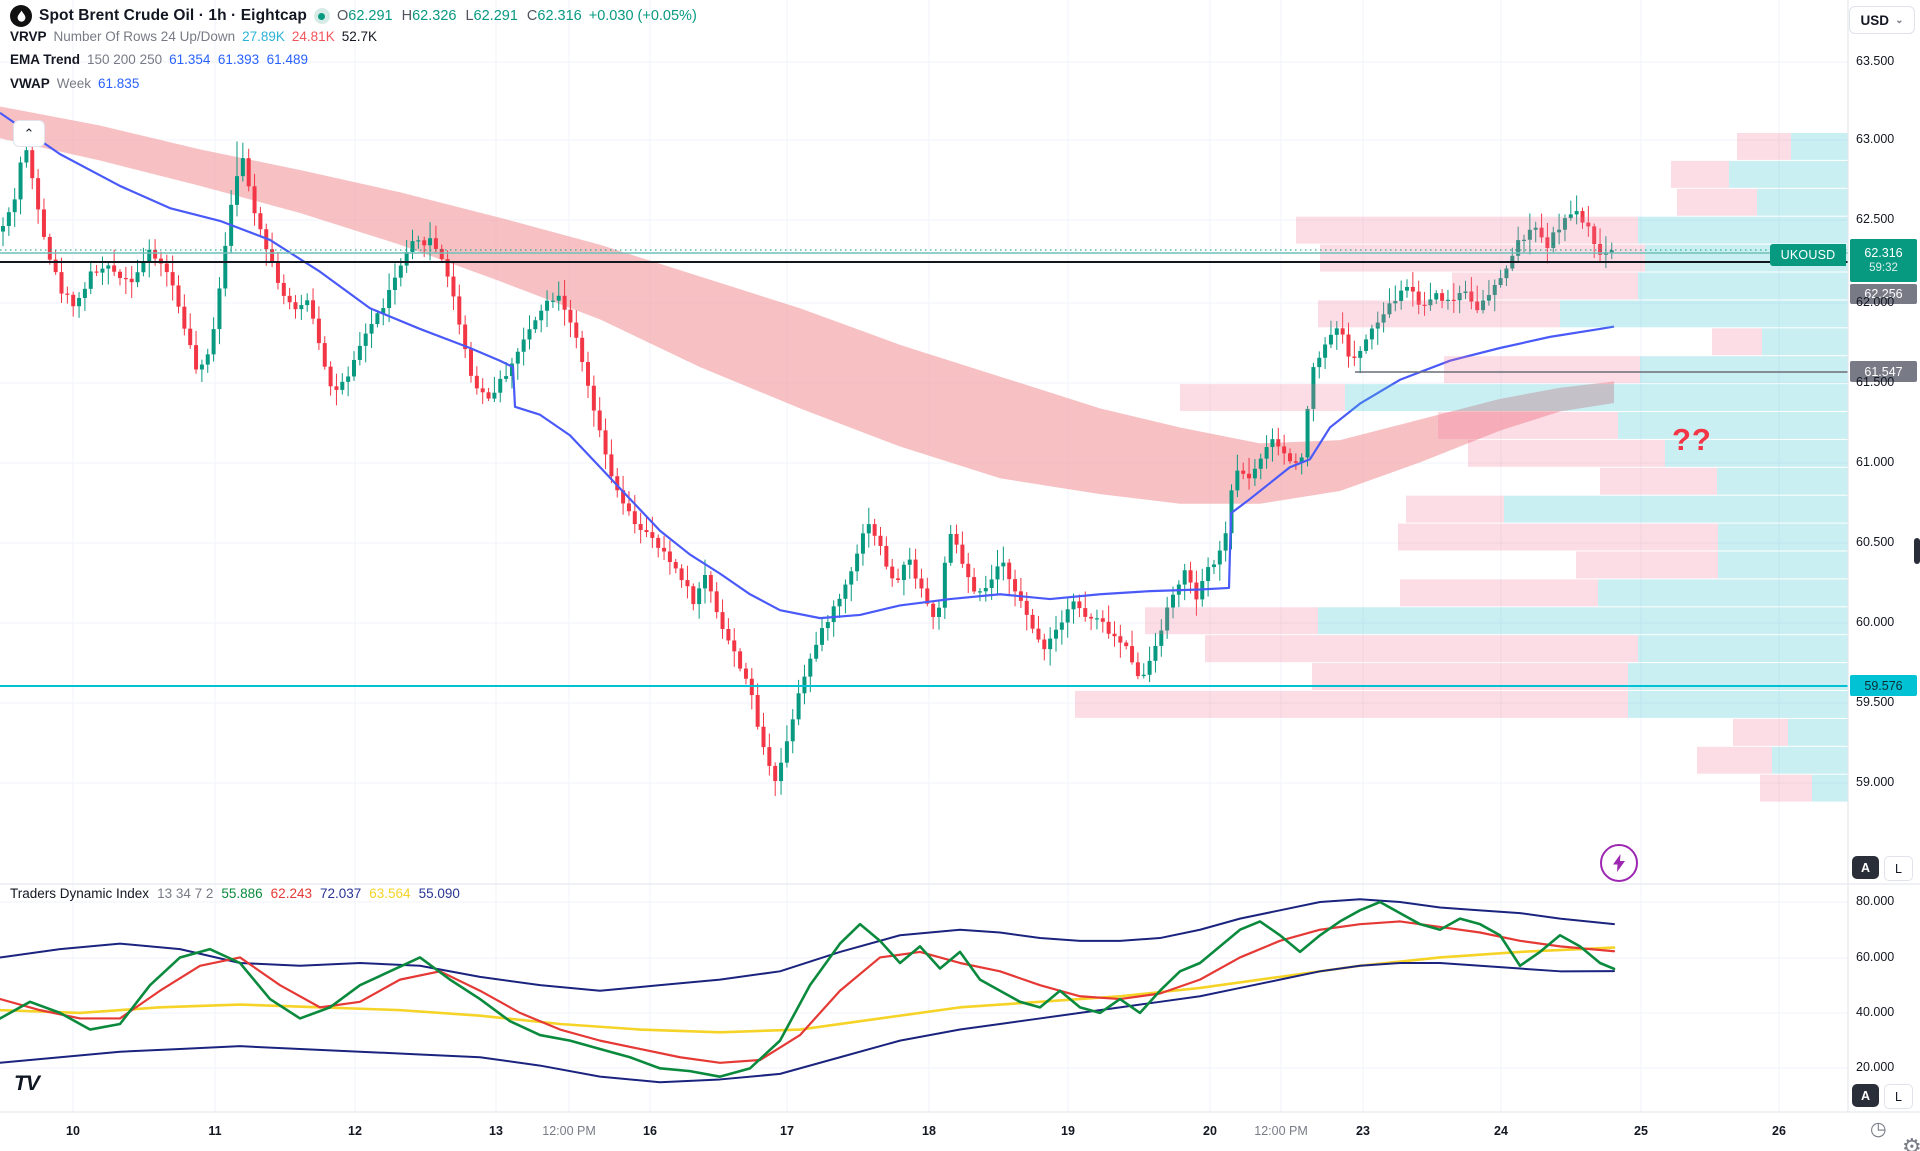 The width and height of the screenshot is (1920, 1151). I want to click on time-axis-label: 23, so click(1363, 1131).